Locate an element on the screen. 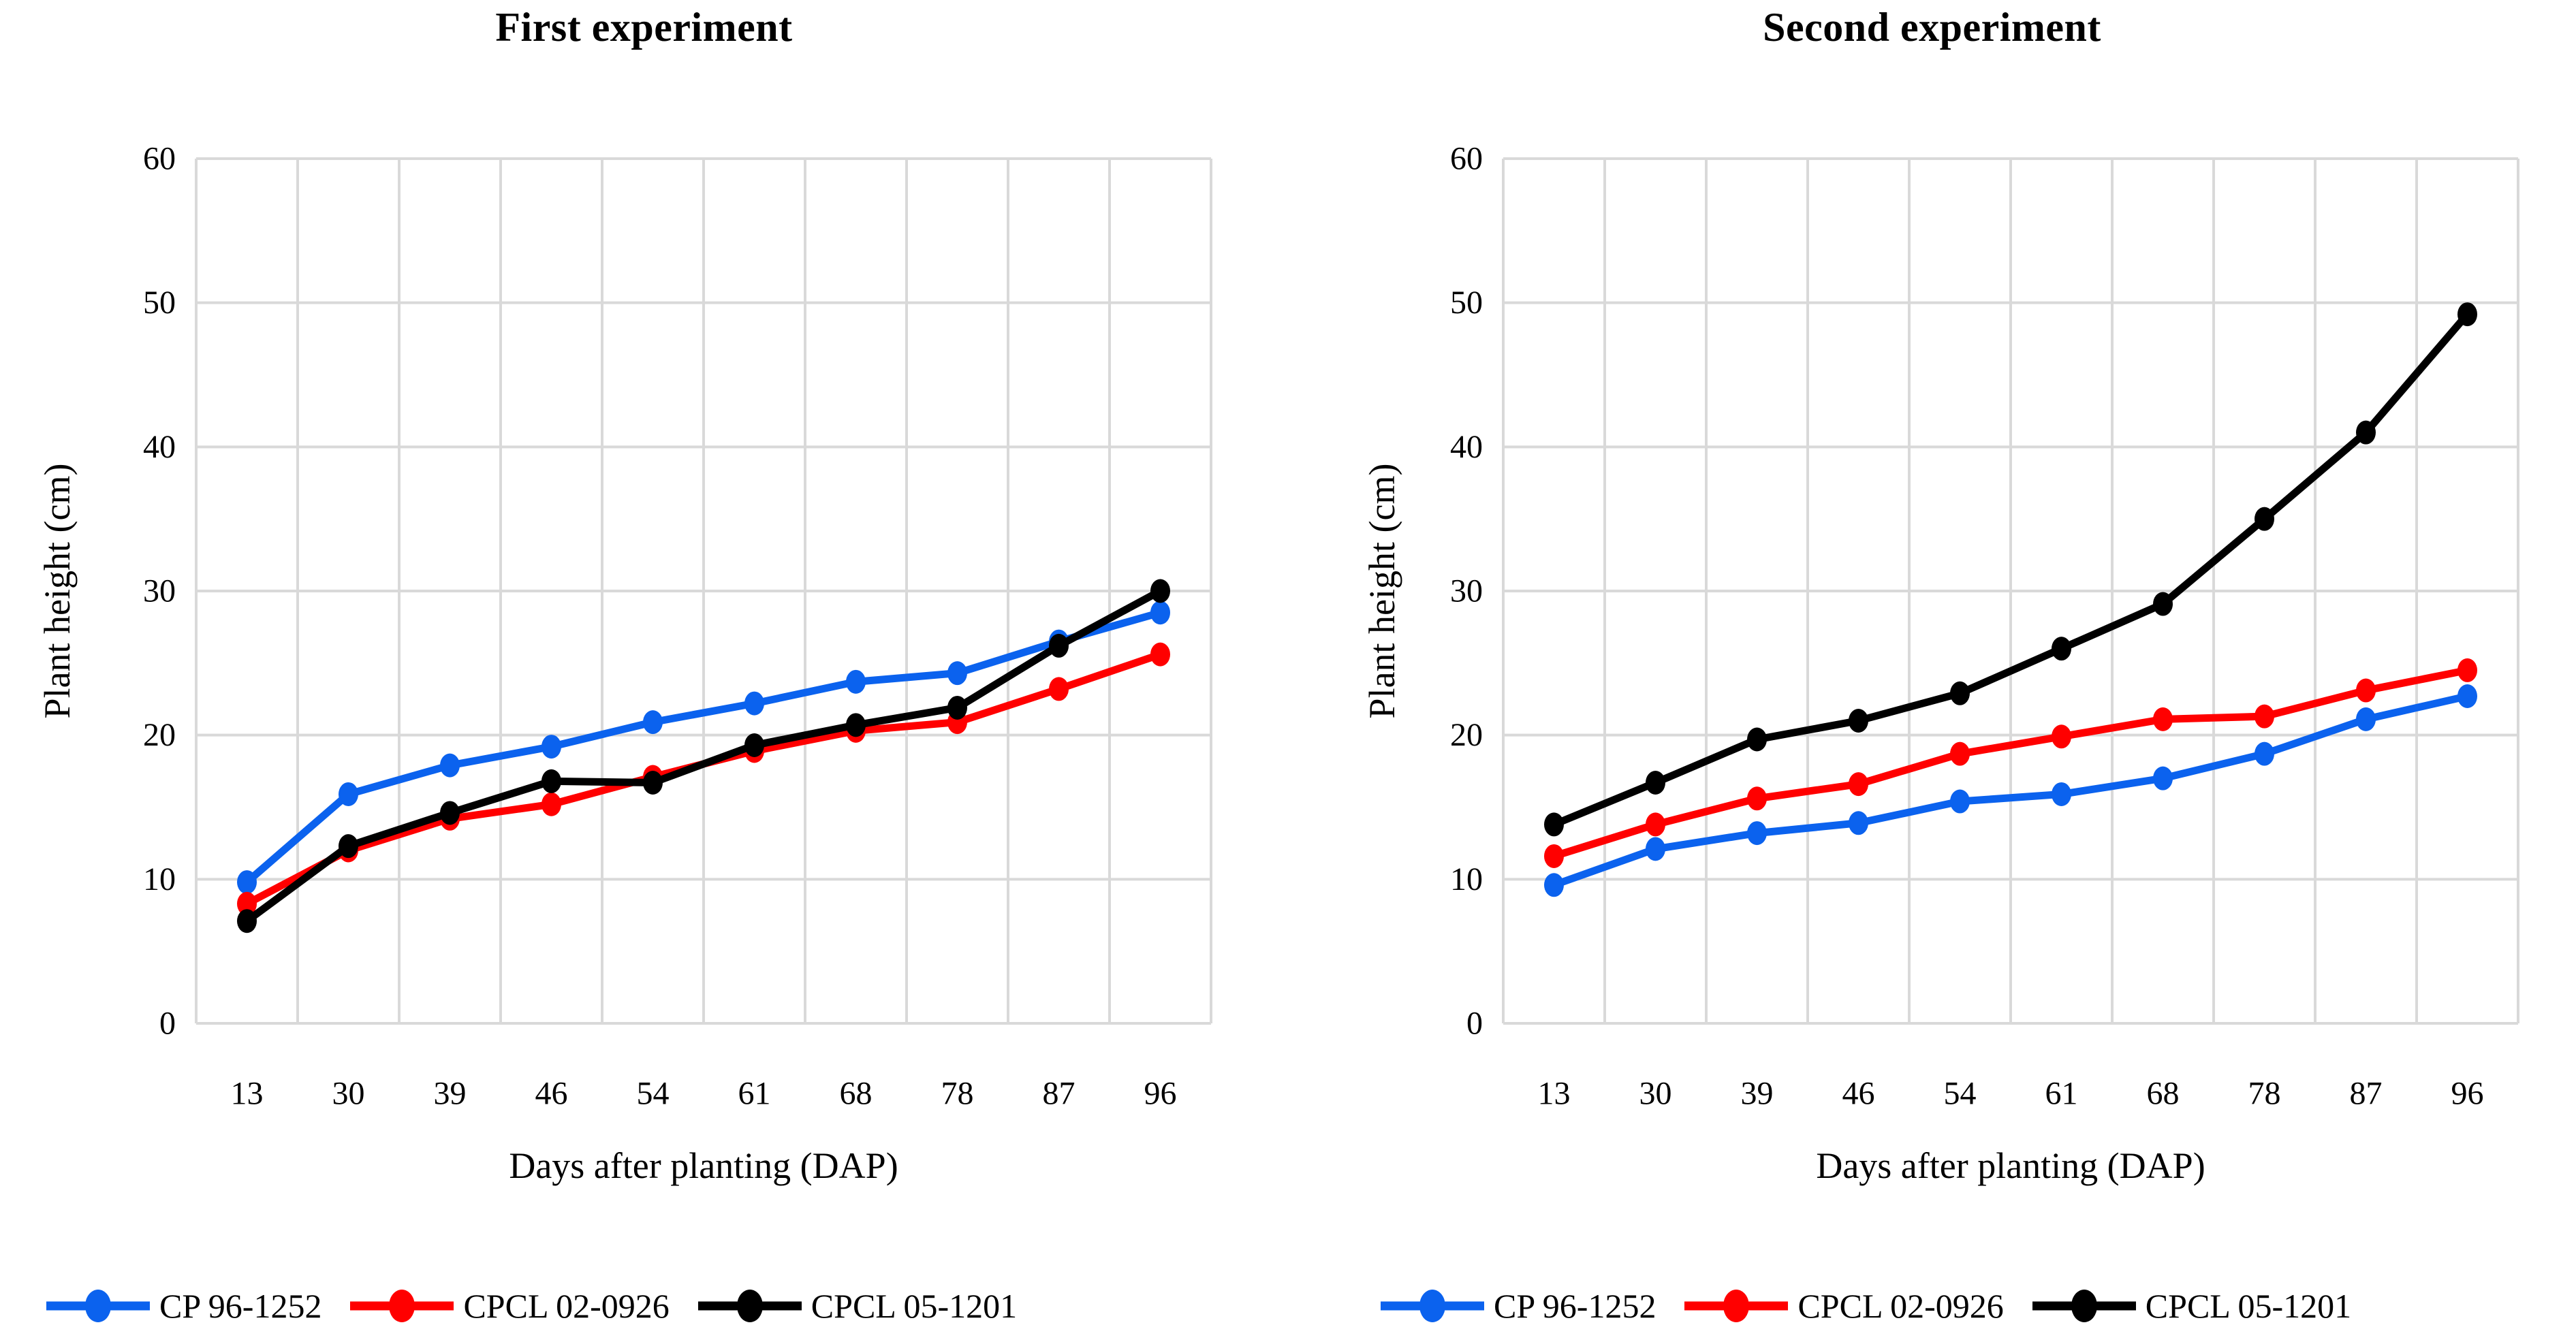 The height and width of the screenshot is (1342, 2576). legend-item-cpcl-02-0926: CPCL 02-0926 is located at coordinates (510, 1306).